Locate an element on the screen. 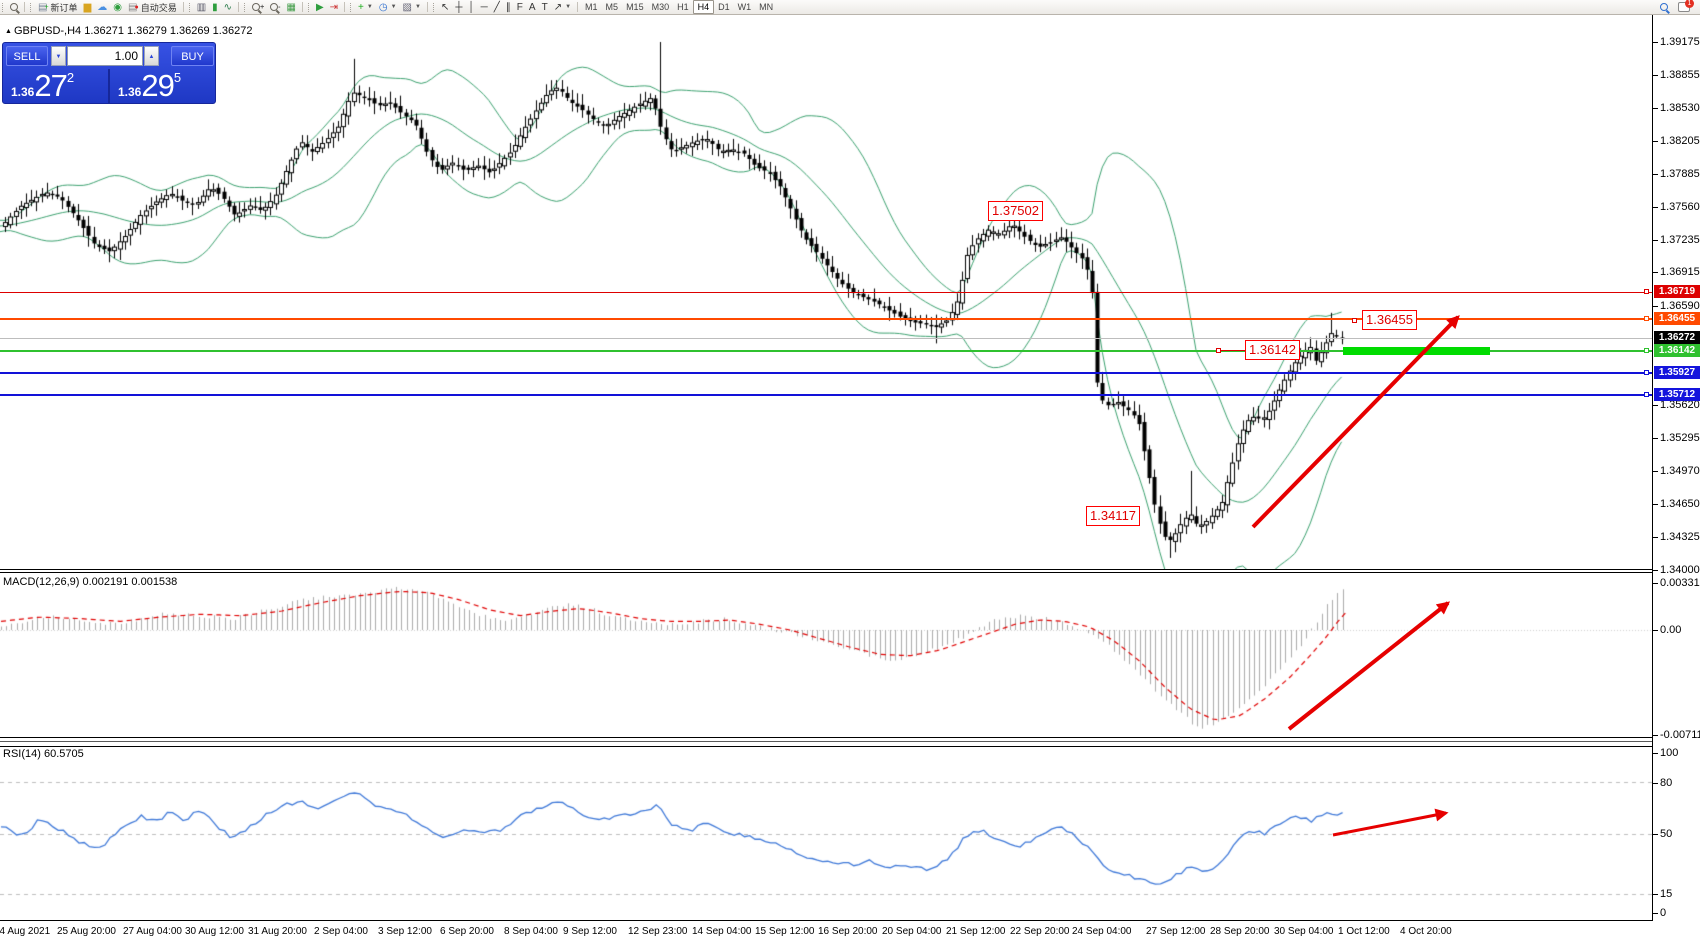  timeframe-m30: M30 is located at coordinates (660, 7).